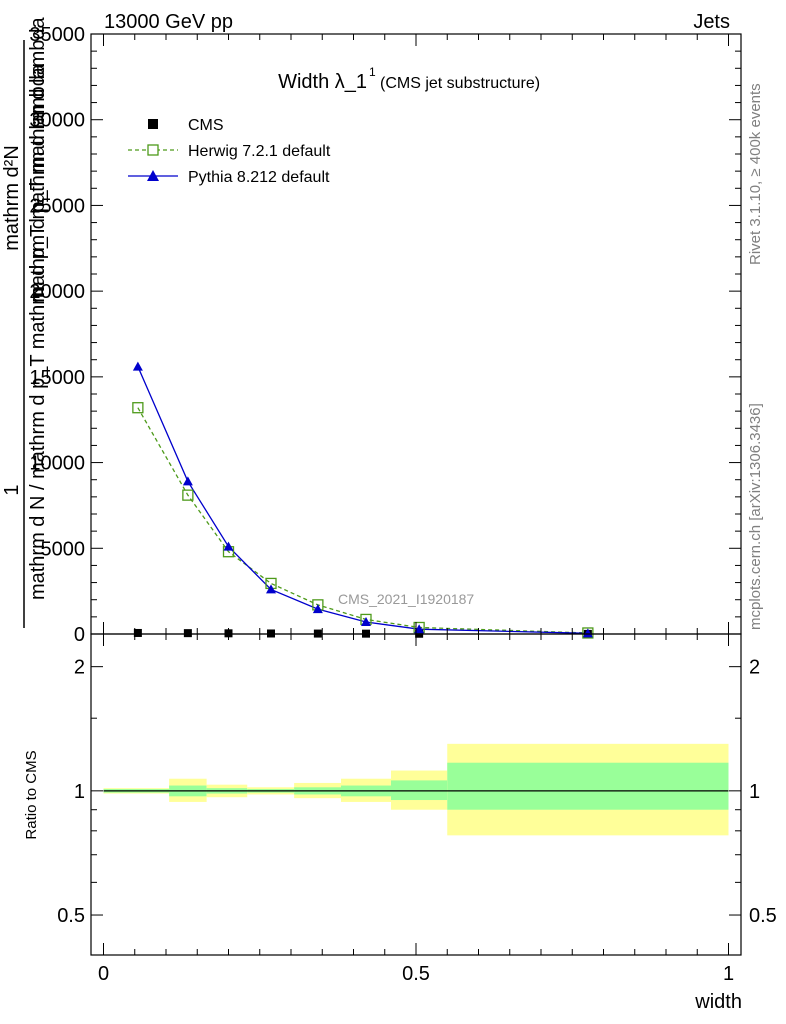 The width and height of the screenshot is (786, 1024). I want to click on legend-label-2: Pythia 8.212 default, so click(259, 177).